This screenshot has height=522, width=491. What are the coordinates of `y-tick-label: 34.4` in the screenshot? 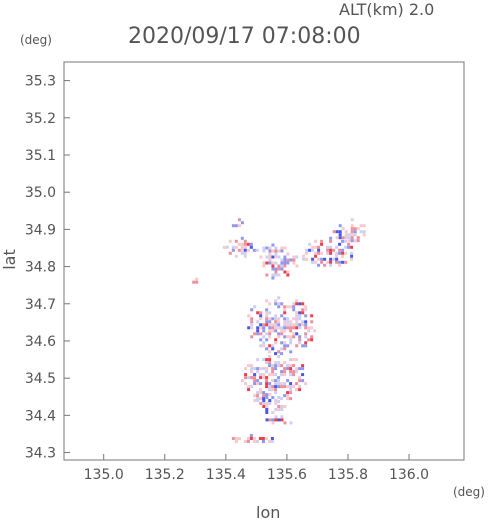 It's located at (40, 416).